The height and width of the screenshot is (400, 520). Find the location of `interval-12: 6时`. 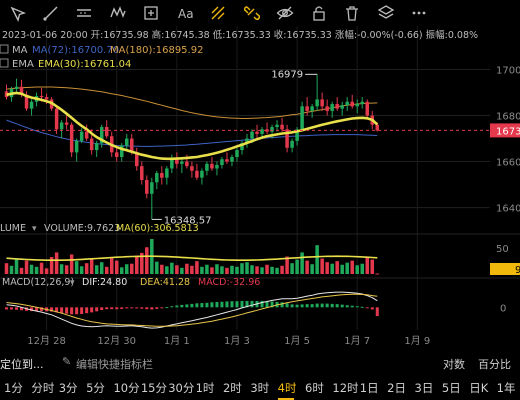

interval-12: 6时 is located at coordinates (314, 388).